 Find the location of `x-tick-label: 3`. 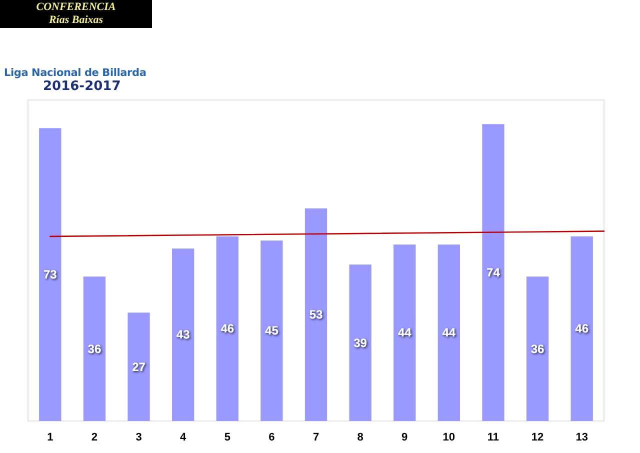

x-tick-label: 3 is located at coordinates (139, 438).